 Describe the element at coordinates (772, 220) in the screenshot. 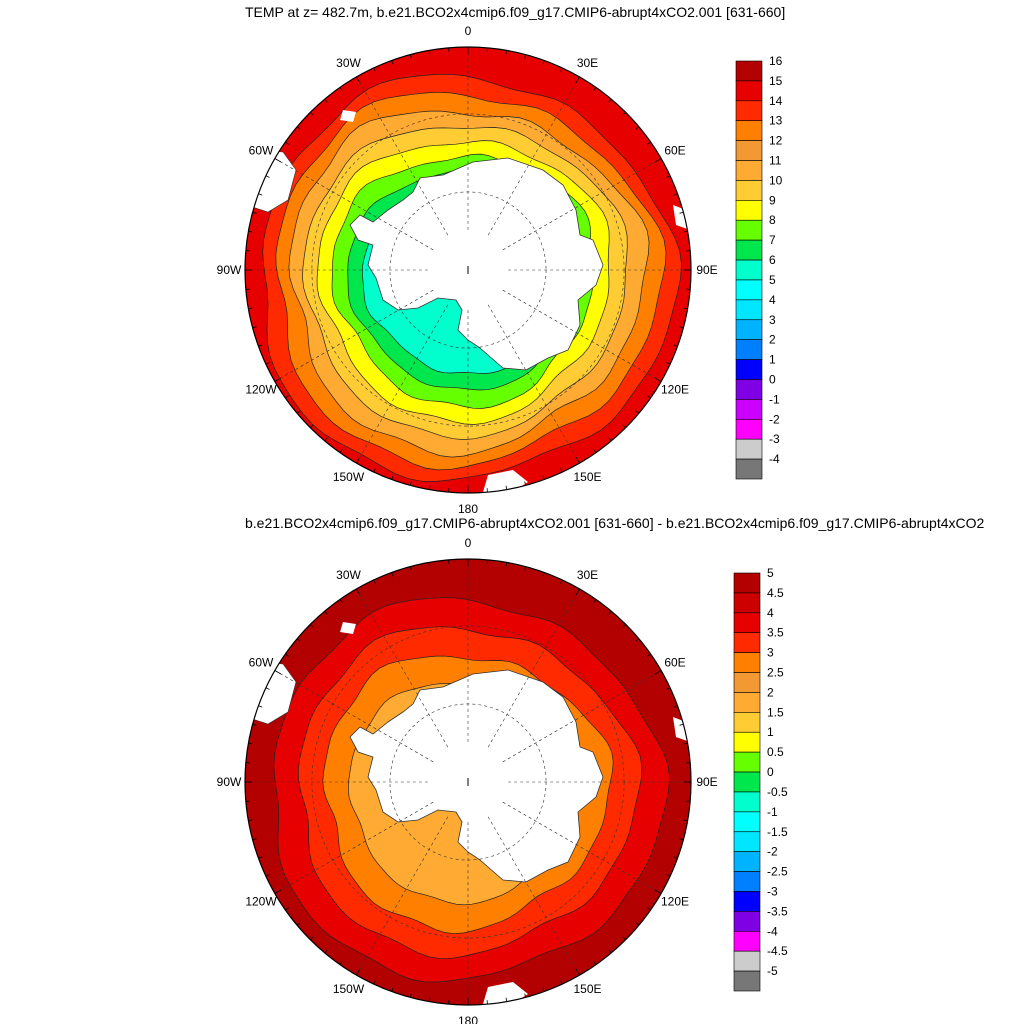

I see `colorbar-tick-label: 8` at that location.